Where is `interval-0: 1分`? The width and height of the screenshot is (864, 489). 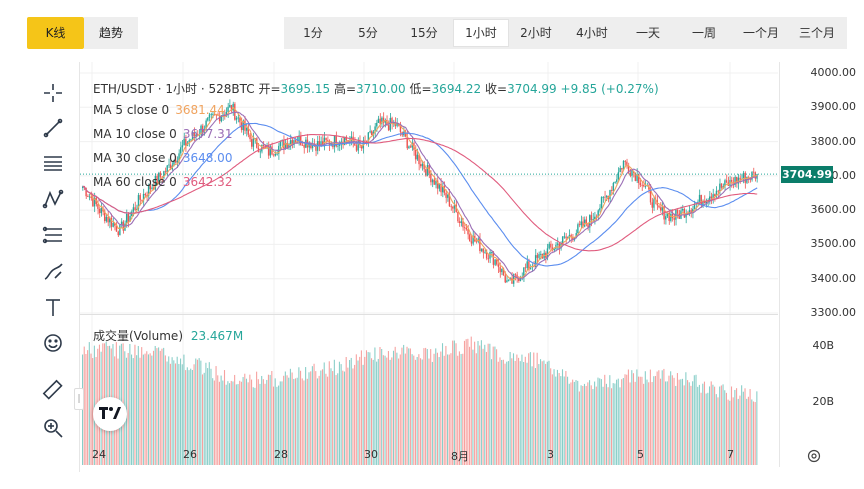
interval-0: 1分 is located at coordinates (313, 33).